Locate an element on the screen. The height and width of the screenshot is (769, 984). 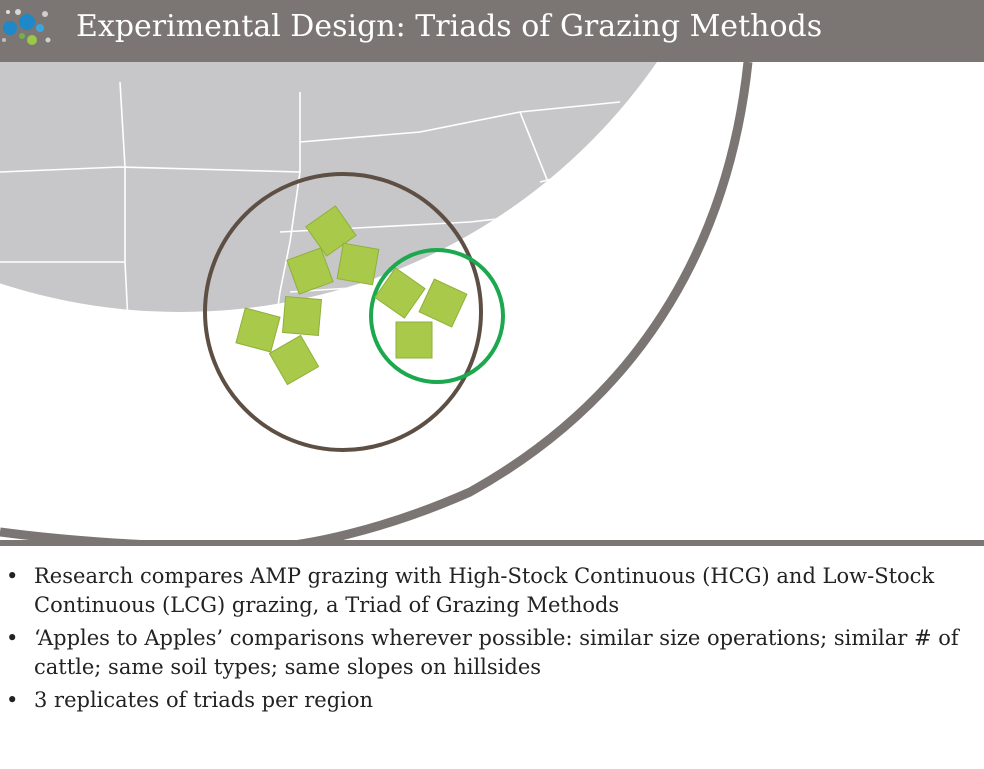
title-bar is located at coordinates (492, 31).